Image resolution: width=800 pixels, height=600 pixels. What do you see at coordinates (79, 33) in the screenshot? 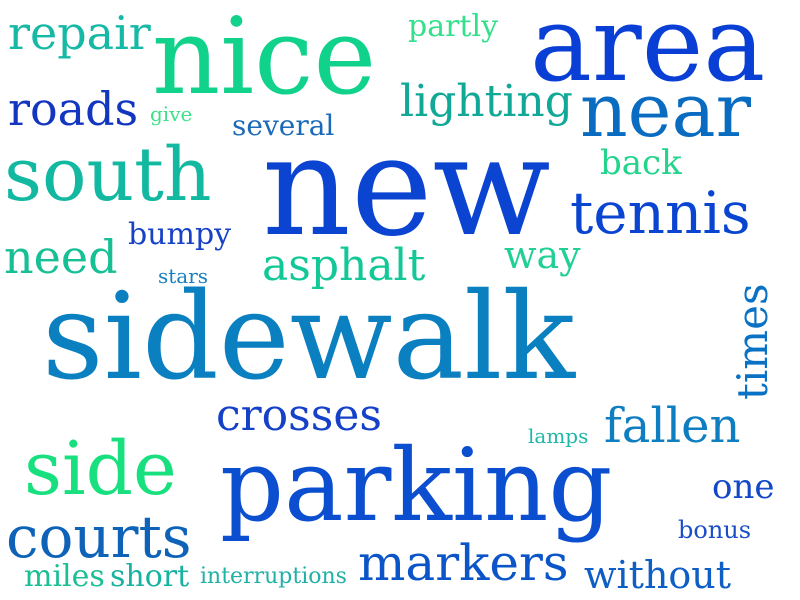
I see `word-repair: repair` at bounding box center [79, 33].